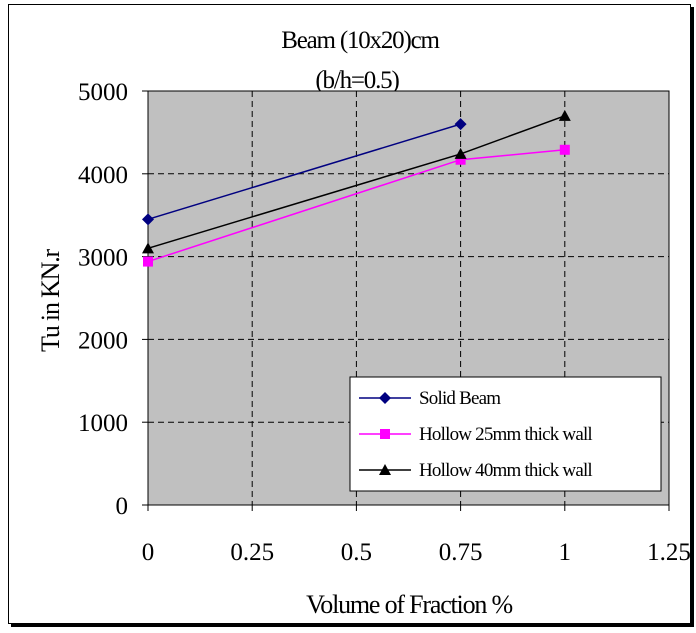  Describe the element at coordinates (103, 175) in the screenshot. I see `y-tick-label: 4000` at that location.